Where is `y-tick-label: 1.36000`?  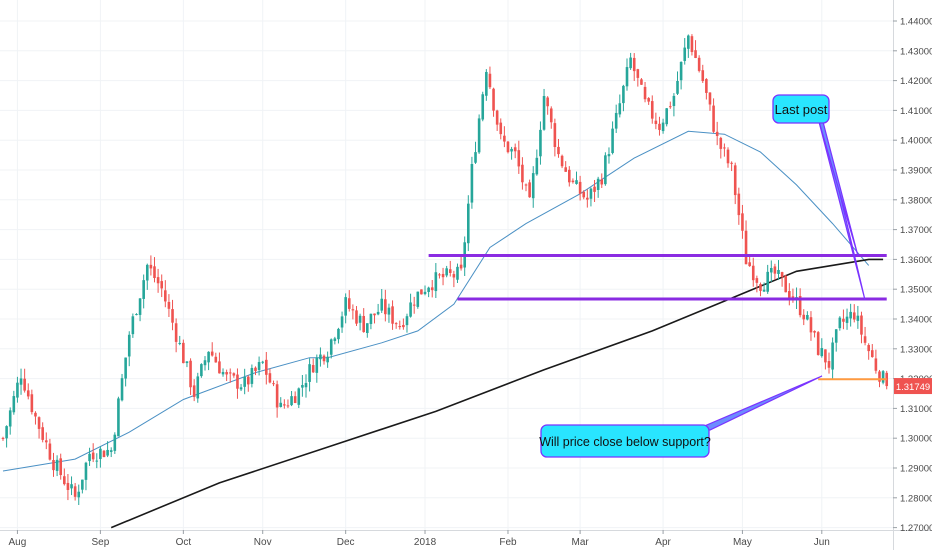 y-tick-label: 1.36000 is located at coordinates (916, 260).